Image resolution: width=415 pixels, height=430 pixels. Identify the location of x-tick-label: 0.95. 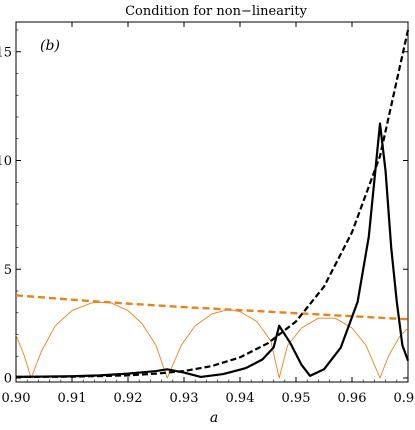
(296, 398).